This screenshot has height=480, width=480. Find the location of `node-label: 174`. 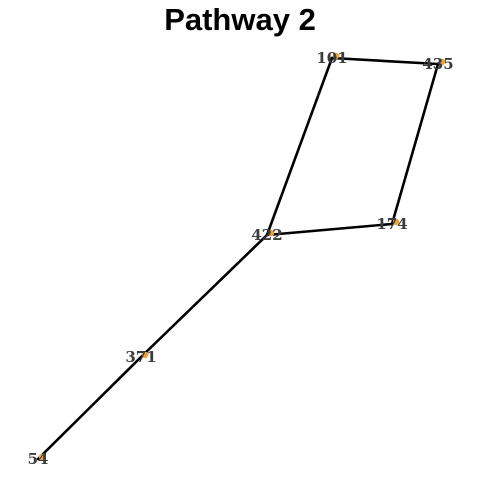

node-label: 174 is located at coordinates (391, 224).